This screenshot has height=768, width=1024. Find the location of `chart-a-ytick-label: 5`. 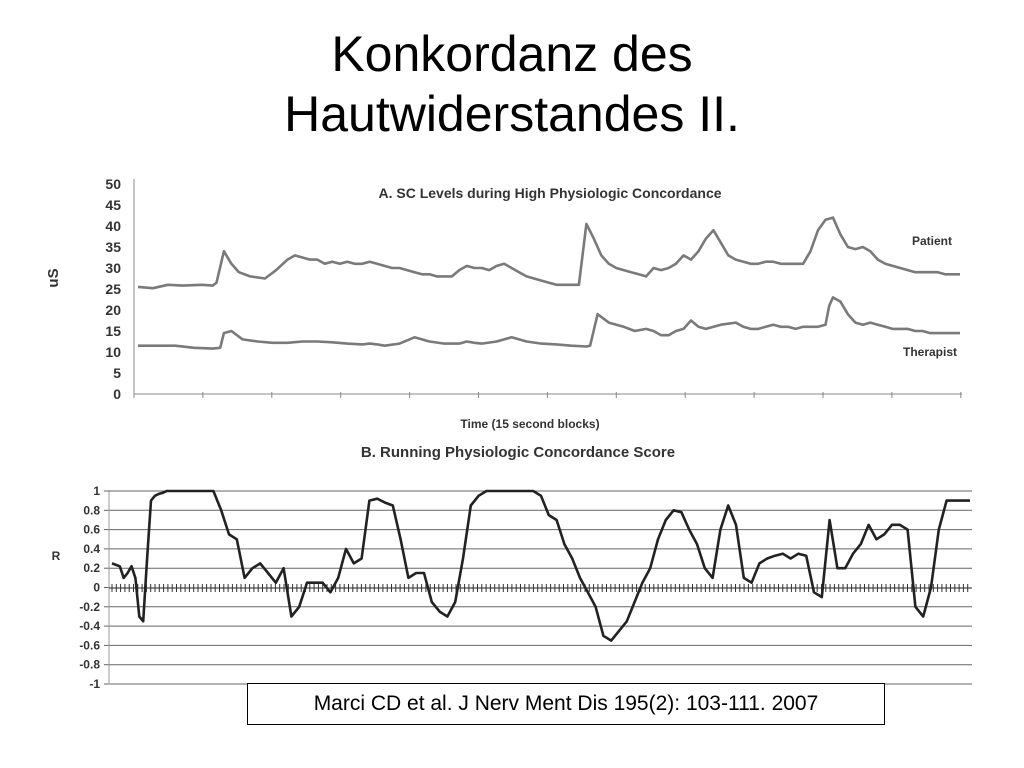

chart-a-ytick-label: 5 is located at coordinates (117, 373).